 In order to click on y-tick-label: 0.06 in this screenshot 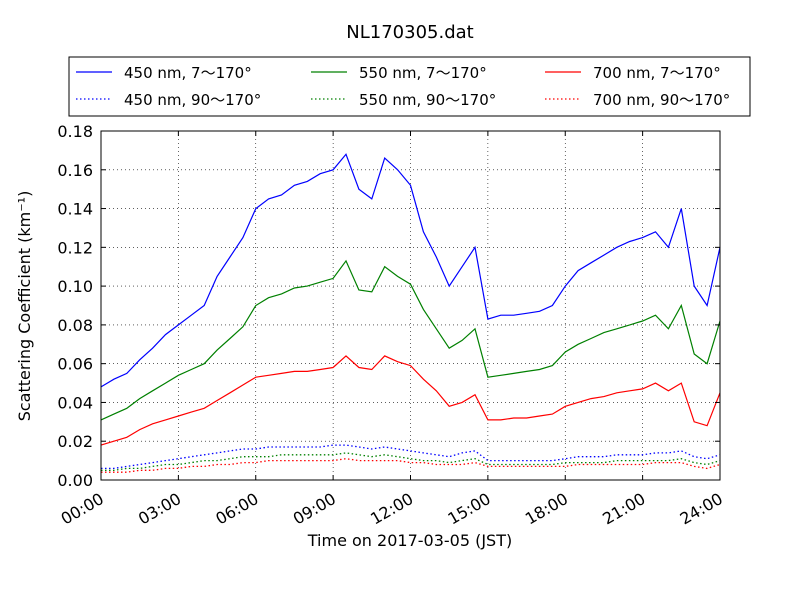, I will do `click(75, 364)`.